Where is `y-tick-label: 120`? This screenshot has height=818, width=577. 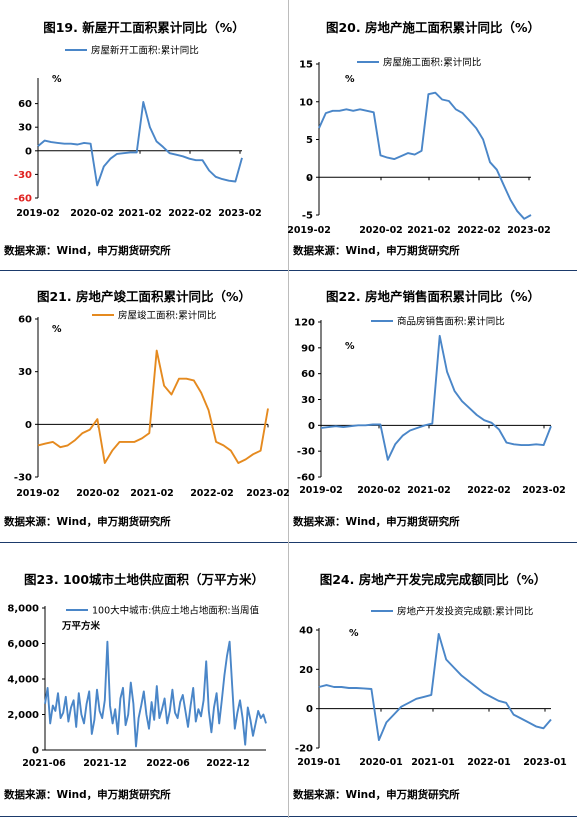
y-tick-label: 120 is located at coordinates (304, 323).